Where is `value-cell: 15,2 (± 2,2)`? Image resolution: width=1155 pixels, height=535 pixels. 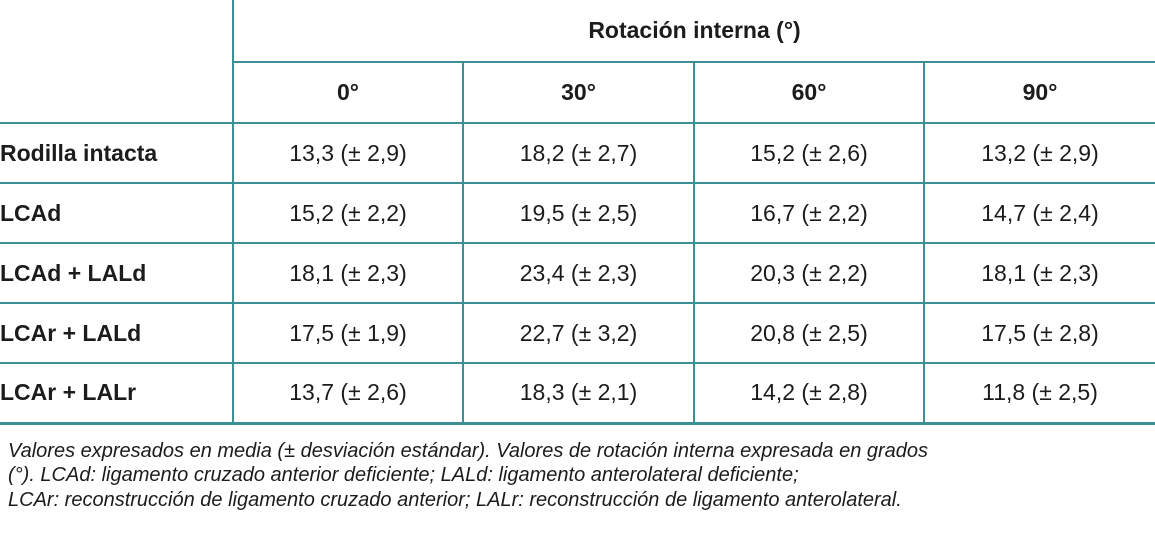 value-cell: 15,2 (± 2,2) is located at coordinates (347, 213).